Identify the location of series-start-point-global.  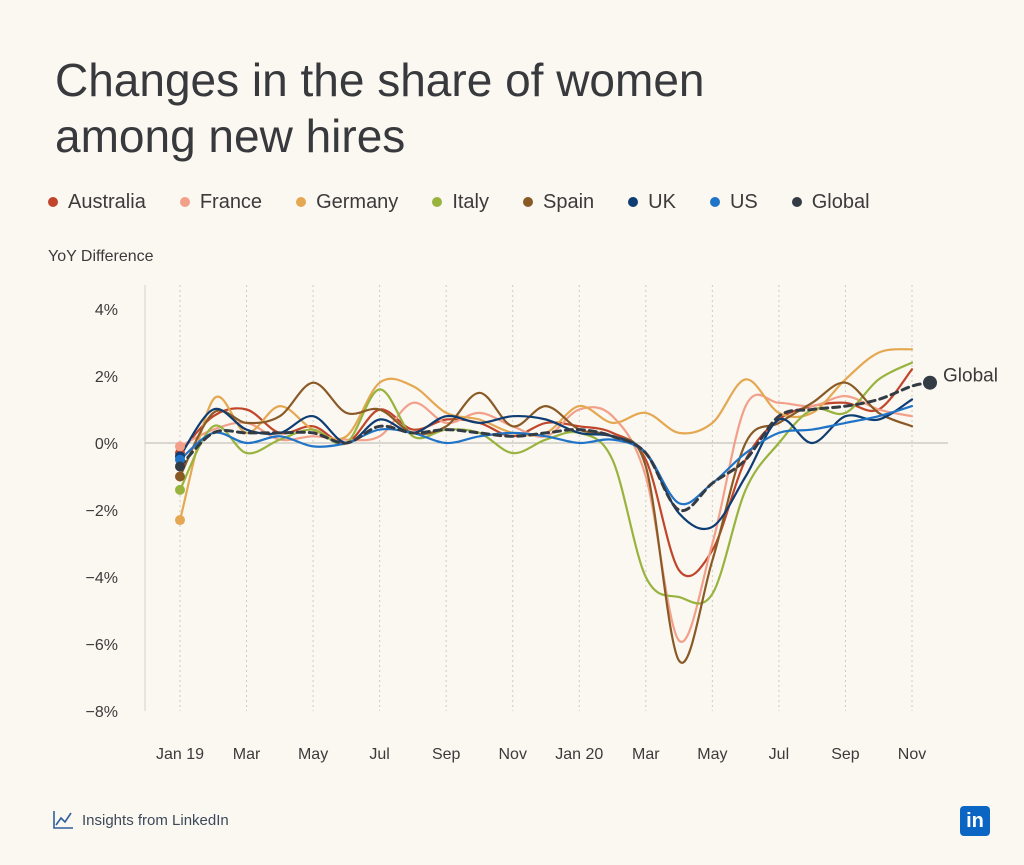
(180, 466).